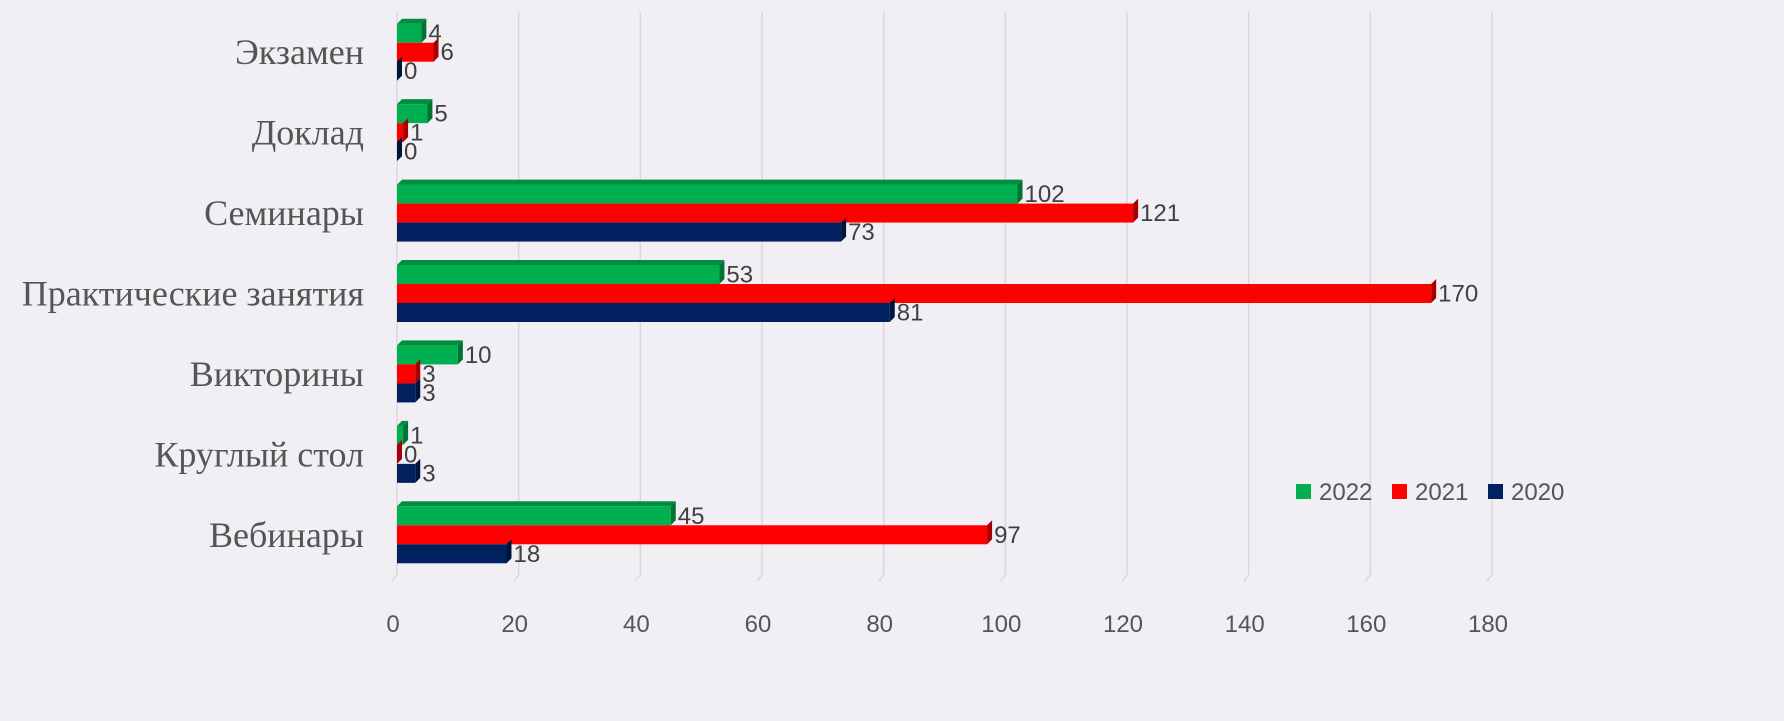 Image resolution: width=1784 pixels, height=721 pixels. Describe the element at coordinates (430, 343) in the screenshot. I see `bar-2022-4-top` at that location.